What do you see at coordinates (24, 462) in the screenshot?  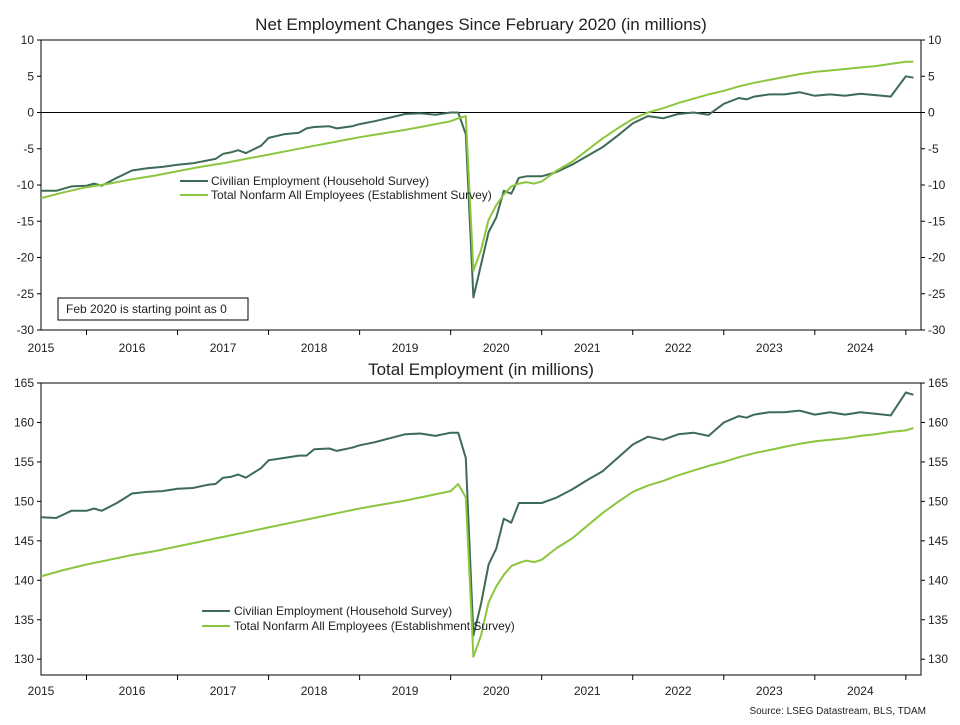 I see `left-tick-label: 155` at bounding box center [24, 462].